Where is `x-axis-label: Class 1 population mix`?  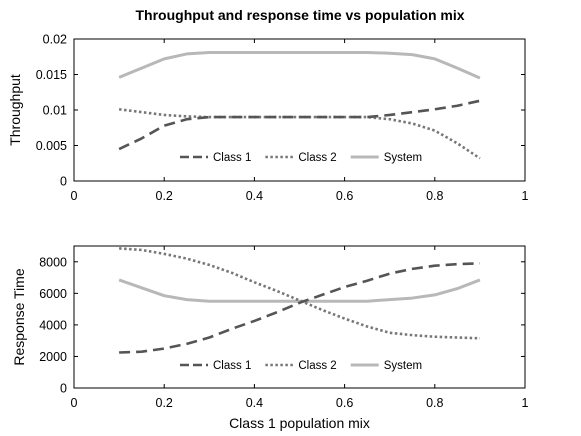 x-axis-label: Class 1 population mix is located at coordinates (299, 423).